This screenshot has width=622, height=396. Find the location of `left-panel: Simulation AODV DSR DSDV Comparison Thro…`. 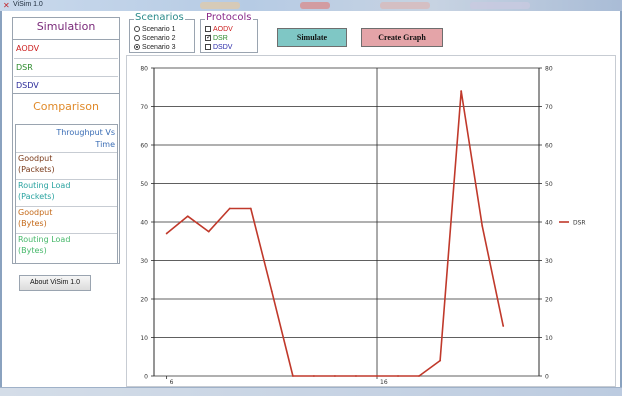

left-panel: Simulation AODV DSR DSDV Comparison Thro… is located at coordinates (66, 140).